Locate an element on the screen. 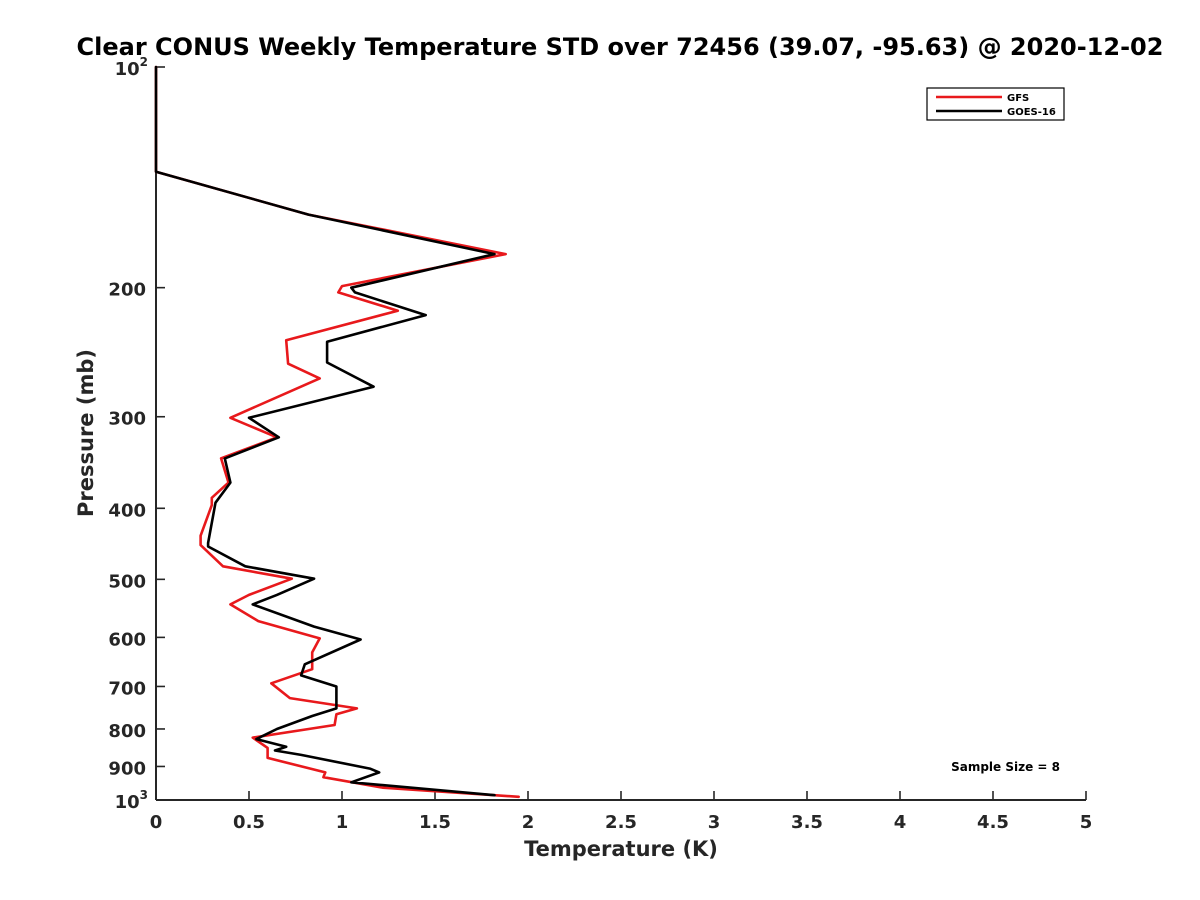 Image resolution: width=1200 pixels, height=900 pixels. x-axis-ticks: 0 0.5 1 1.5 2 2.5 3 3.5 4 4.5 5 is located at coordinates (621, 812).